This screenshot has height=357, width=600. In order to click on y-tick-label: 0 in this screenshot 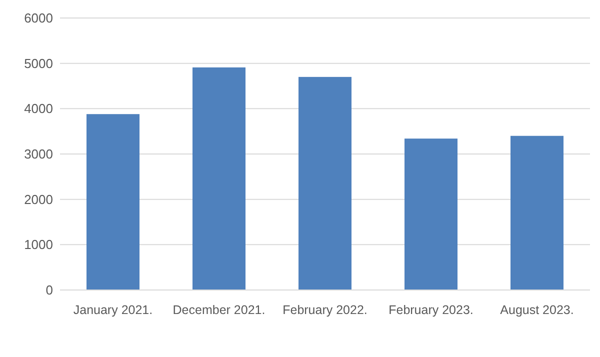, I will do `click(49, 290)`.